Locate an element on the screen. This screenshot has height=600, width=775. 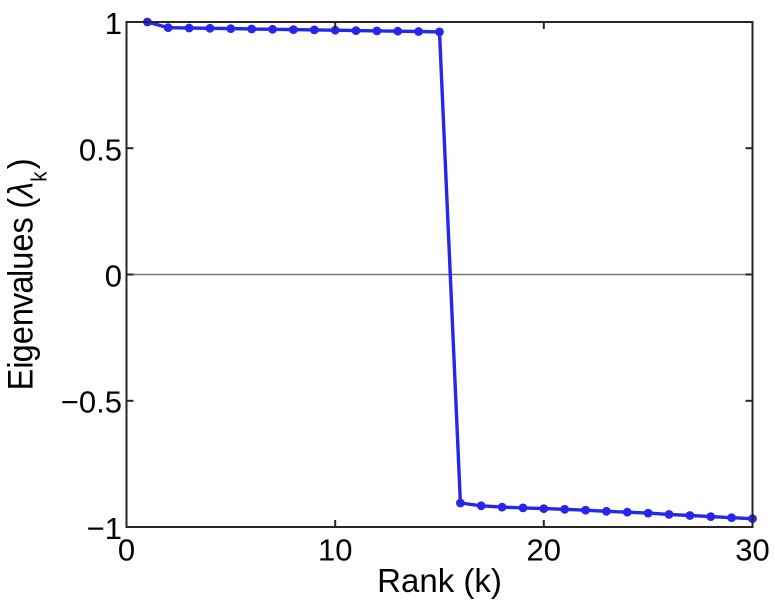
svg-text: −1 is located at coordinates (104, 528).